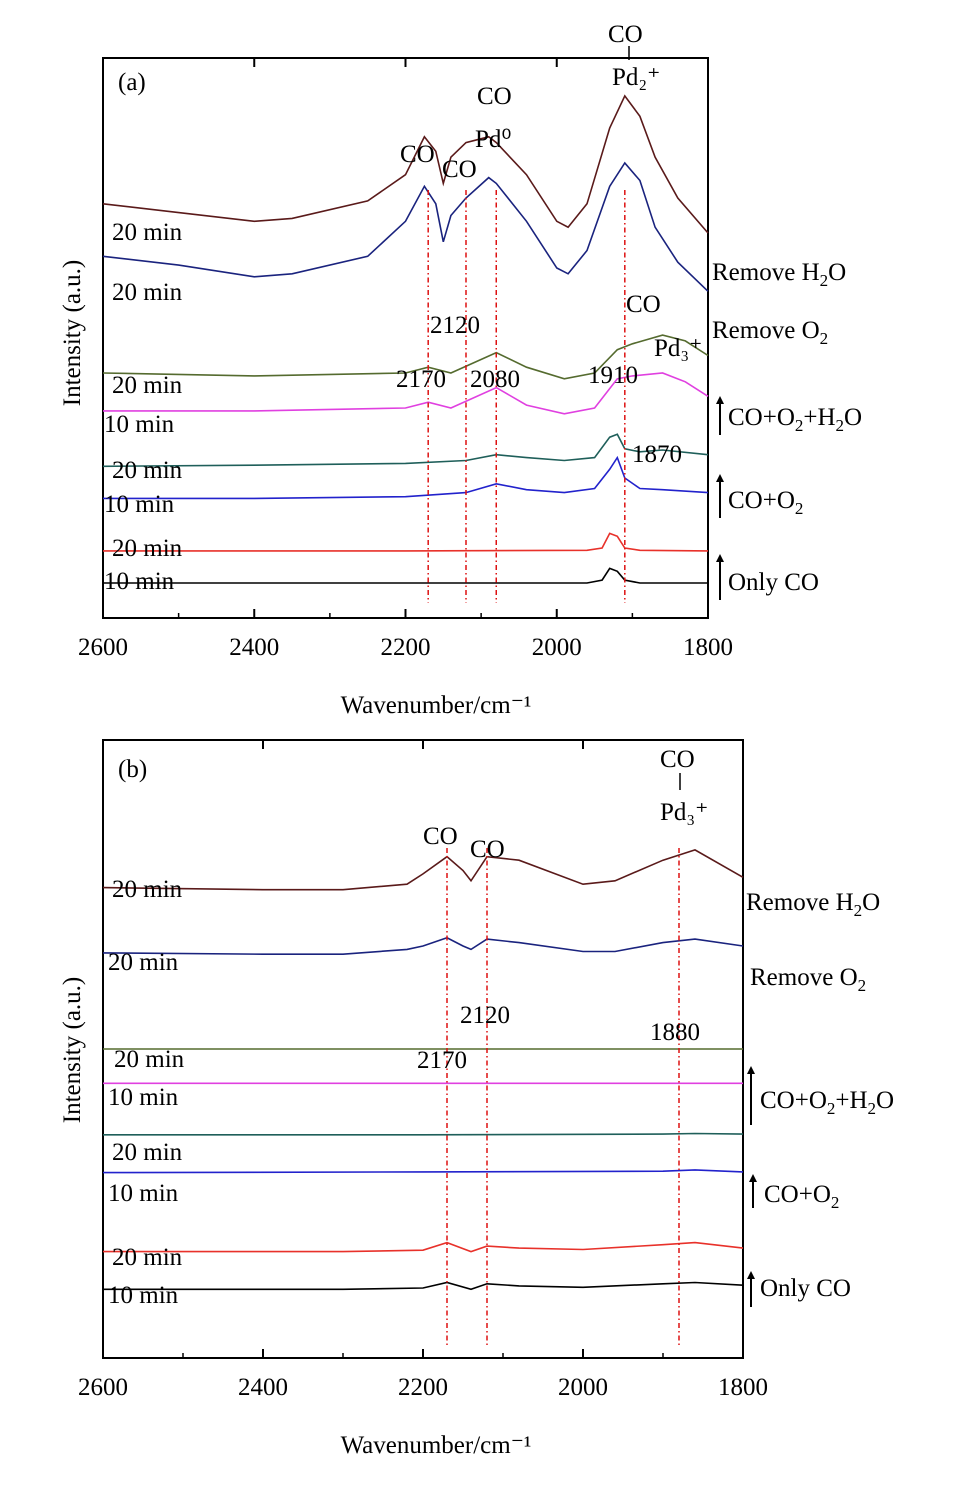  I want to click on time-label-b-coo2-20: 20 min, so click(147, 1152).